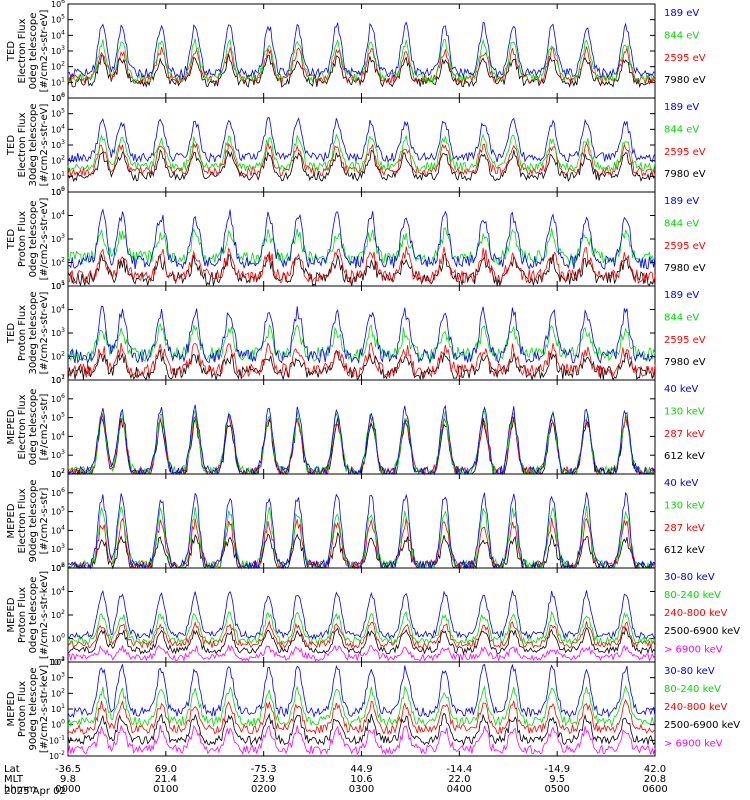 This screenshot has height=800, width=750. I want to click on panel-ylabel: 0deg telescope, so click(33, 51).